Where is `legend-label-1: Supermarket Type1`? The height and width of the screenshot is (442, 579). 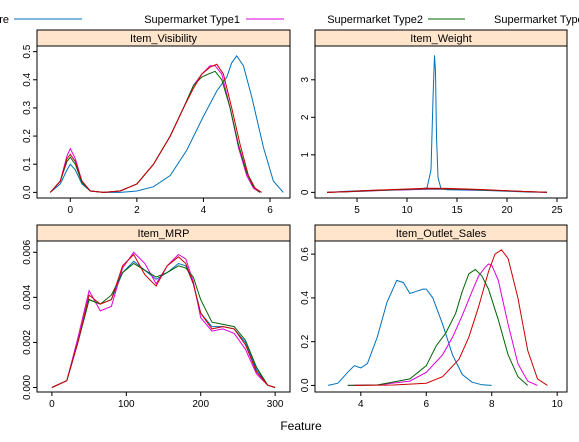 legend-label-1: Supermarket Type1 is located at coordinates (192, 20).